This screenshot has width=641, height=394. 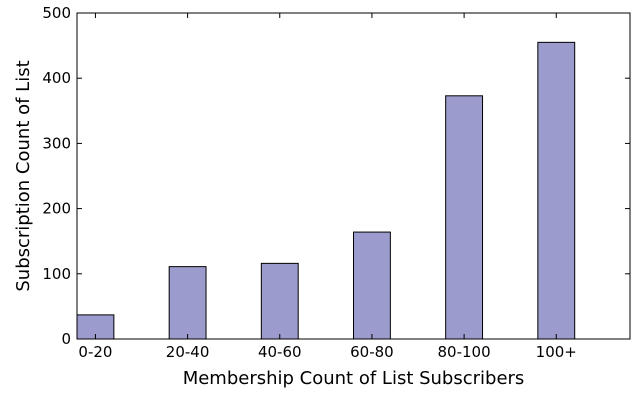 What do you see at coordinates (56, 13) in the screenshot?
I see `y-tick-label: 500` at bounding box center [56, 13].